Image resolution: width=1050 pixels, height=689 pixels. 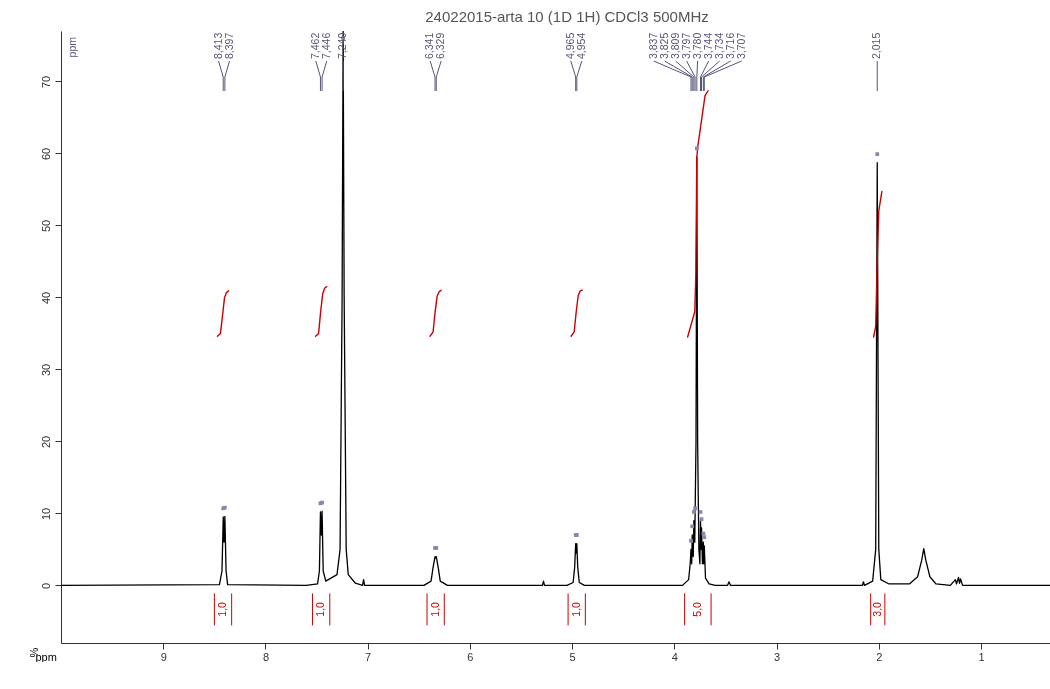 What do you see at coordinates (368, 656) in the screenshot?
I see `x-tick-label: 7` at bounding box center [368, 656].